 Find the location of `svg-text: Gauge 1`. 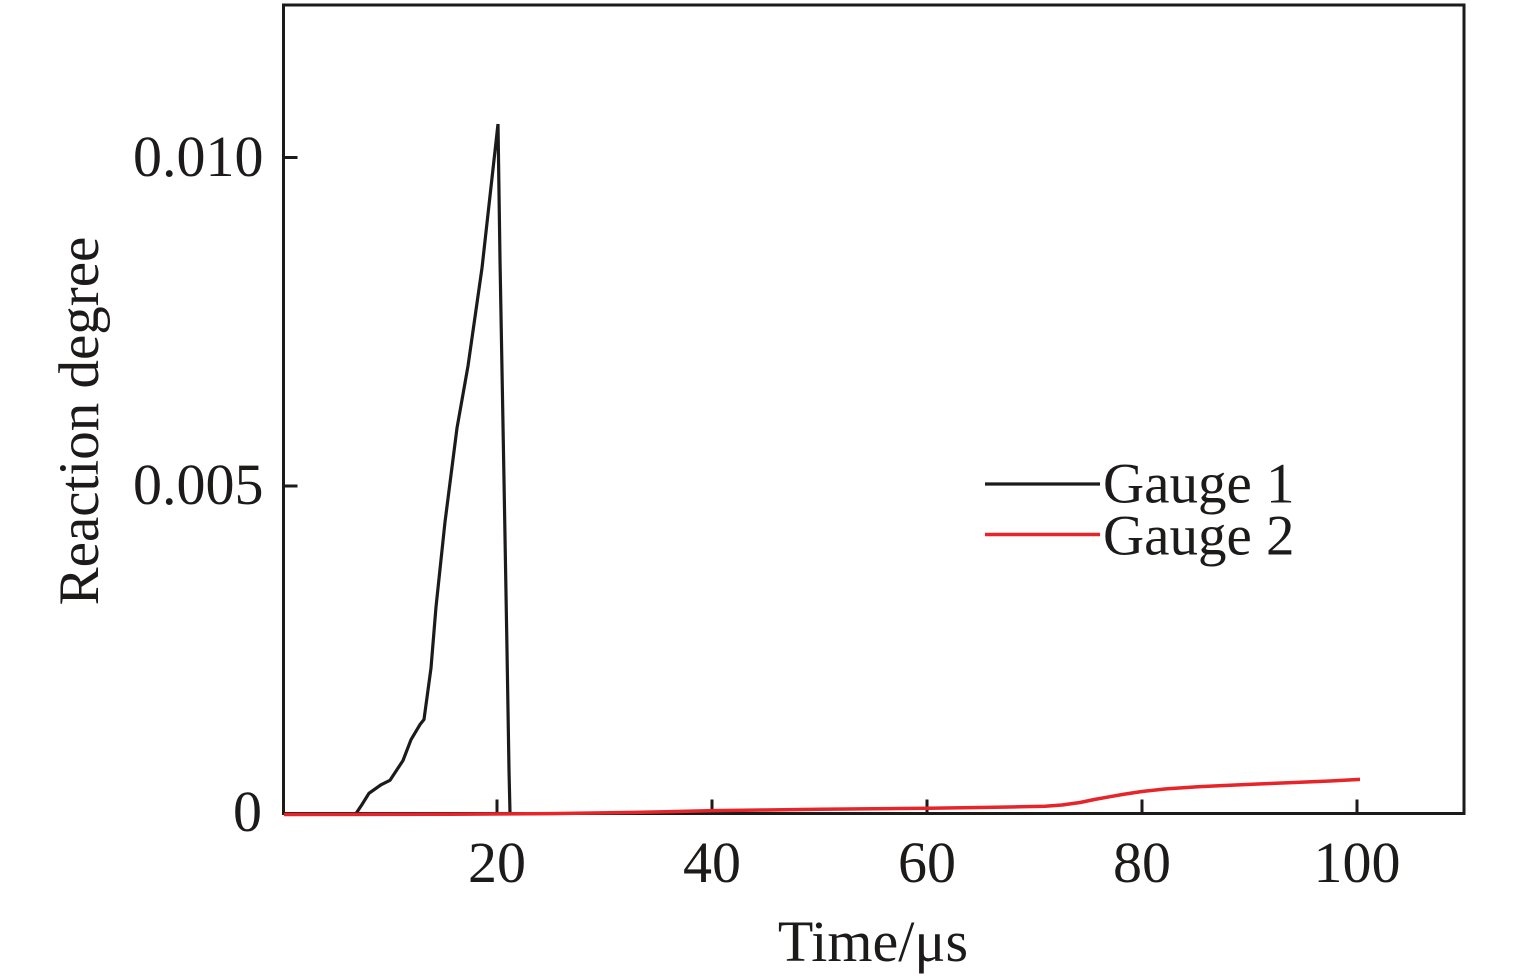

svg-text: Gauge 1 is located at coordinates (1199, 484).